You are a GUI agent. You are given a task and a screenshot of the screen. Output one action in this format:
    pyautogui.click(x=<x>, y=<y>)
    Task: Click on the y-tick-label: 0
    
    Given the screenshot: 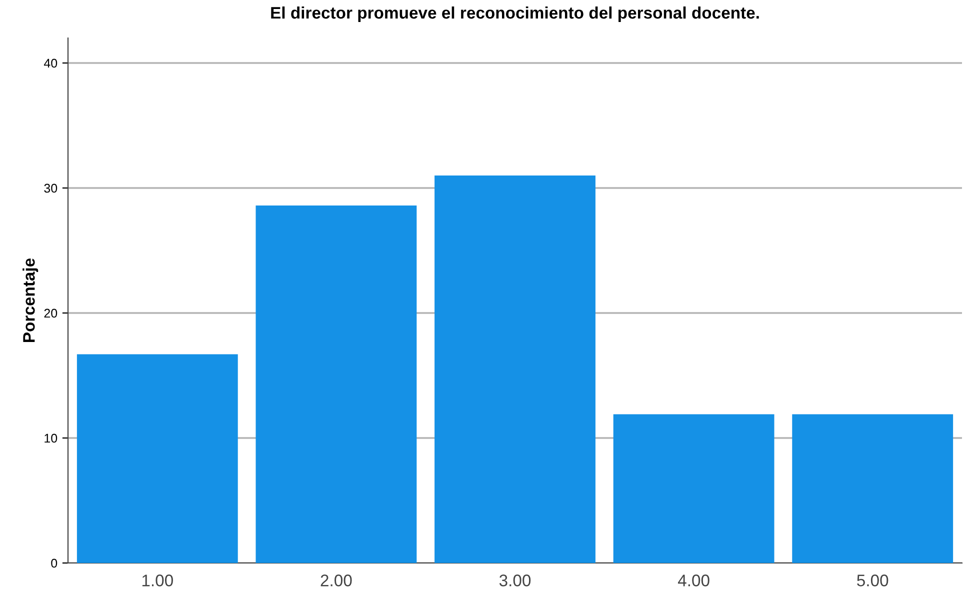 What is the action you would take?
    pyautogui.click(x=54, y=563)
    